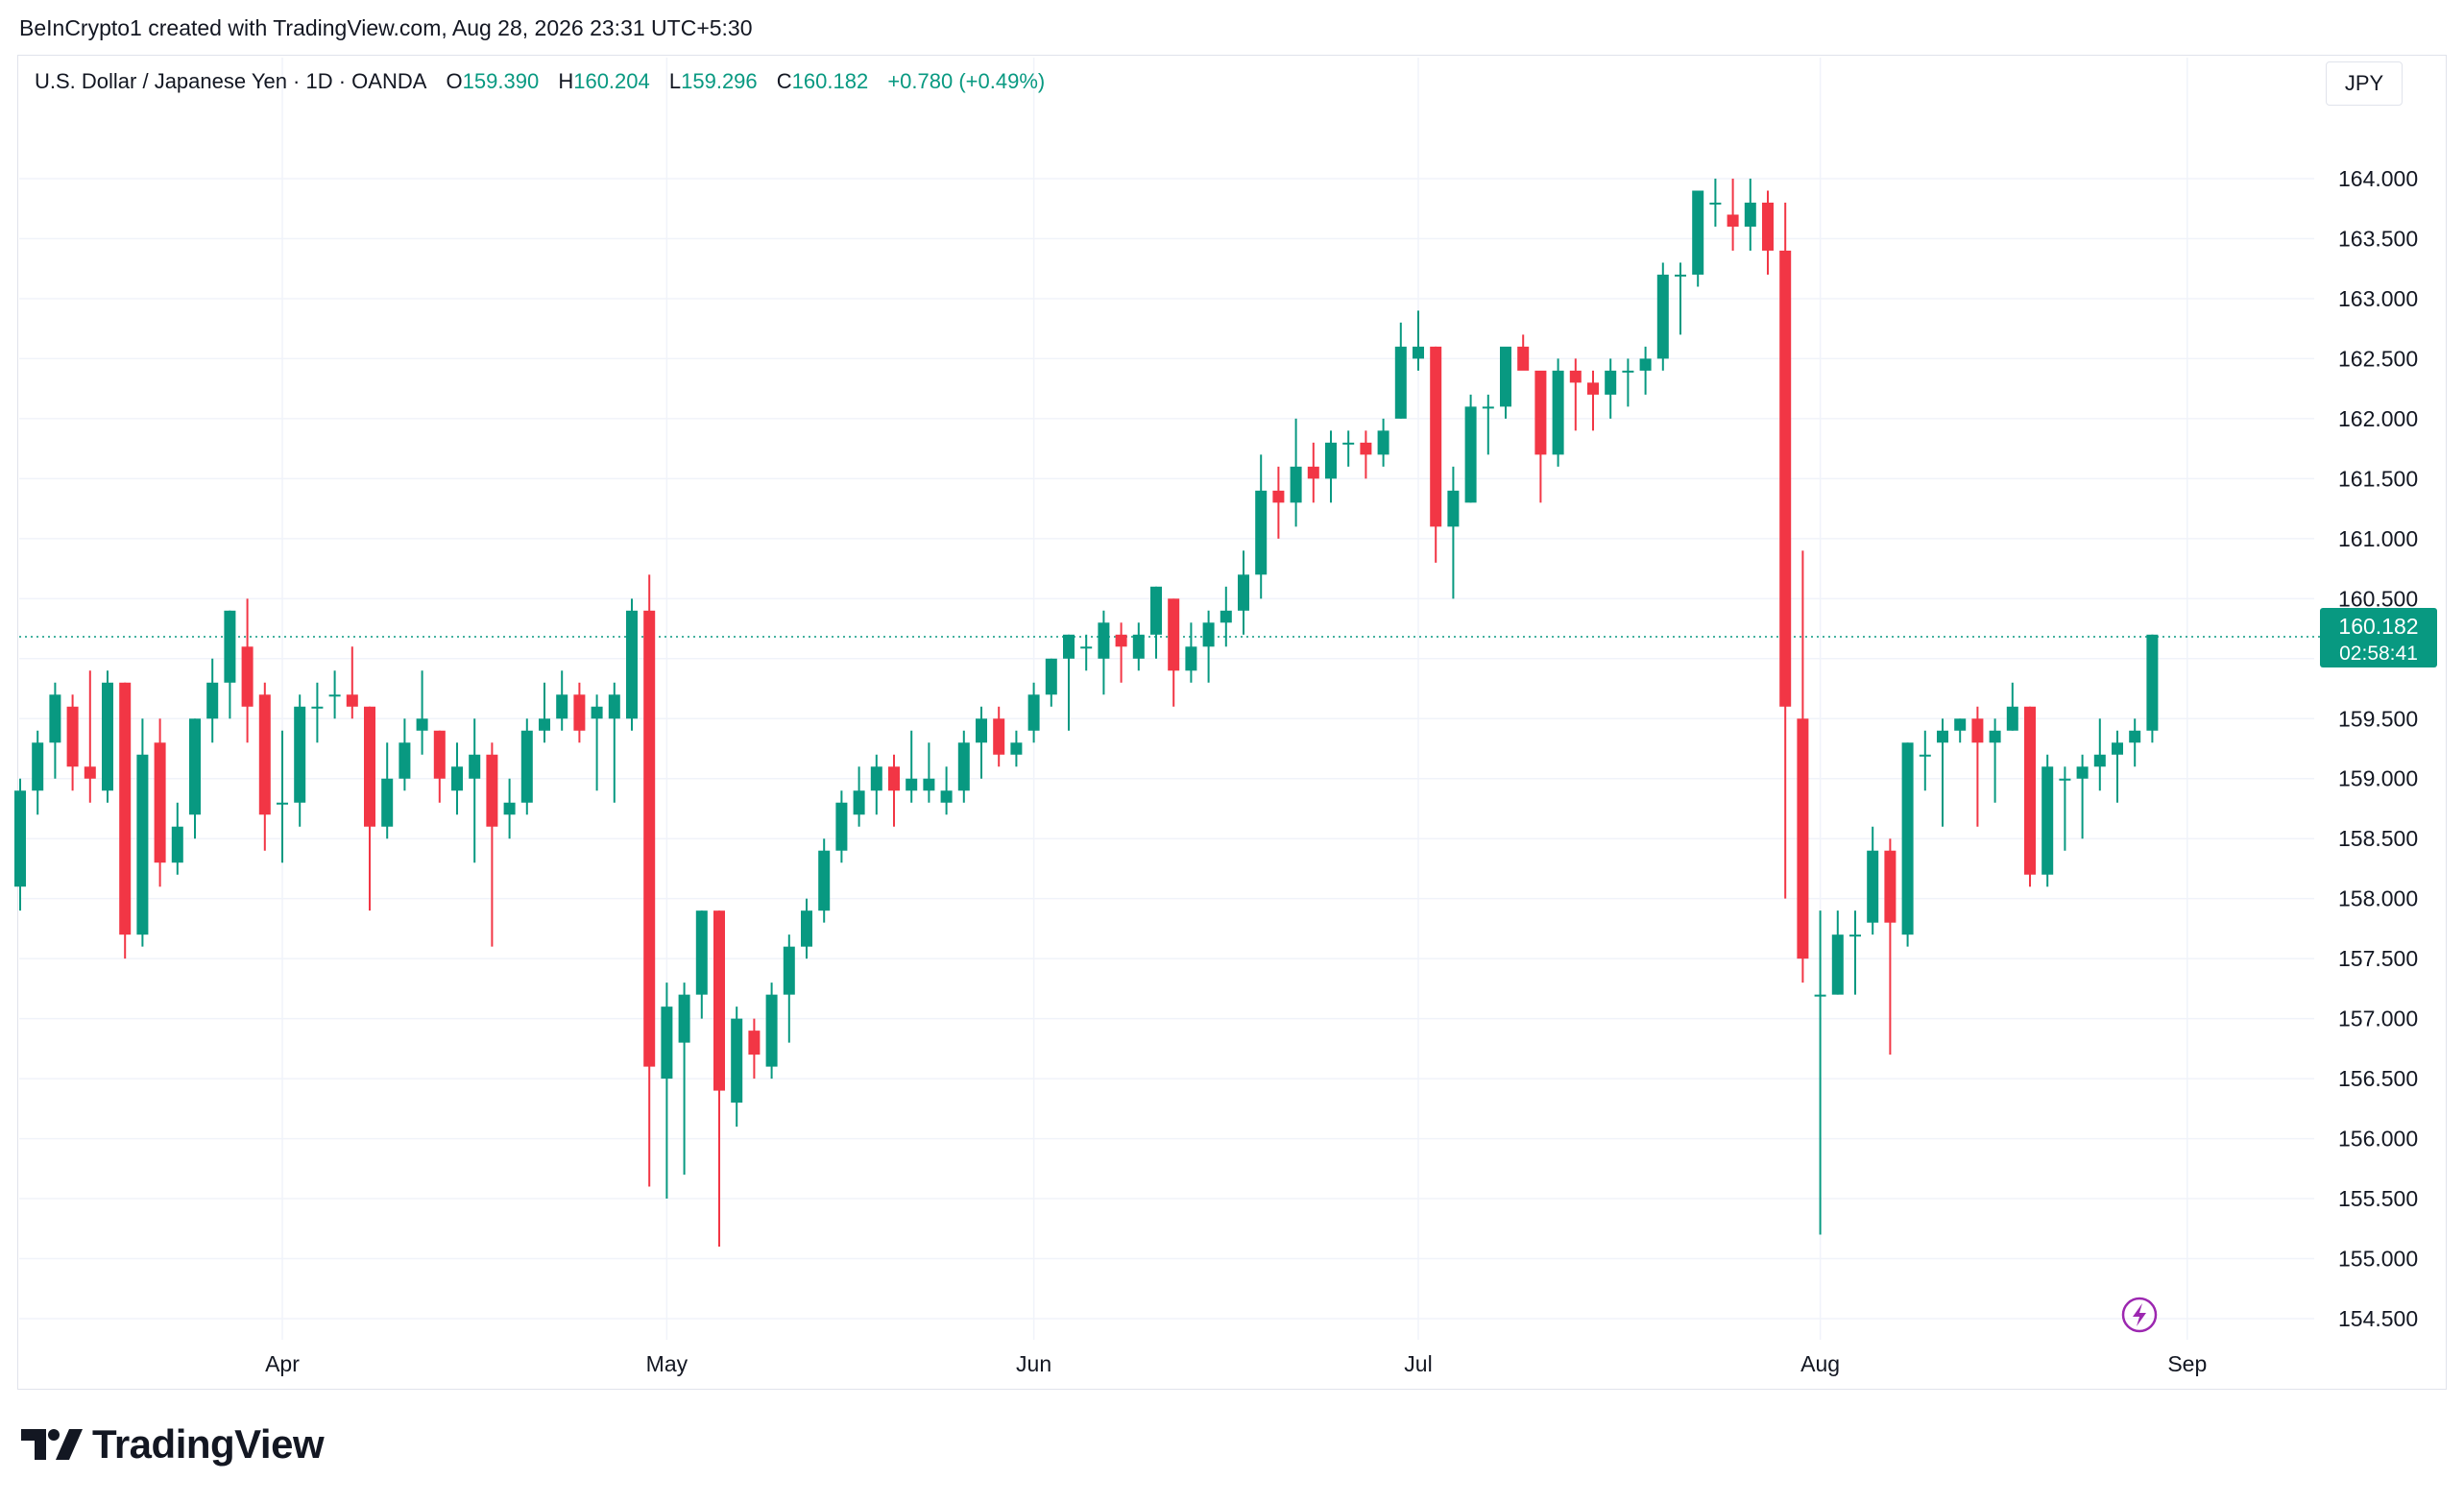  I want to click on tradingview-logo: TradingView, so click(173, 1444).